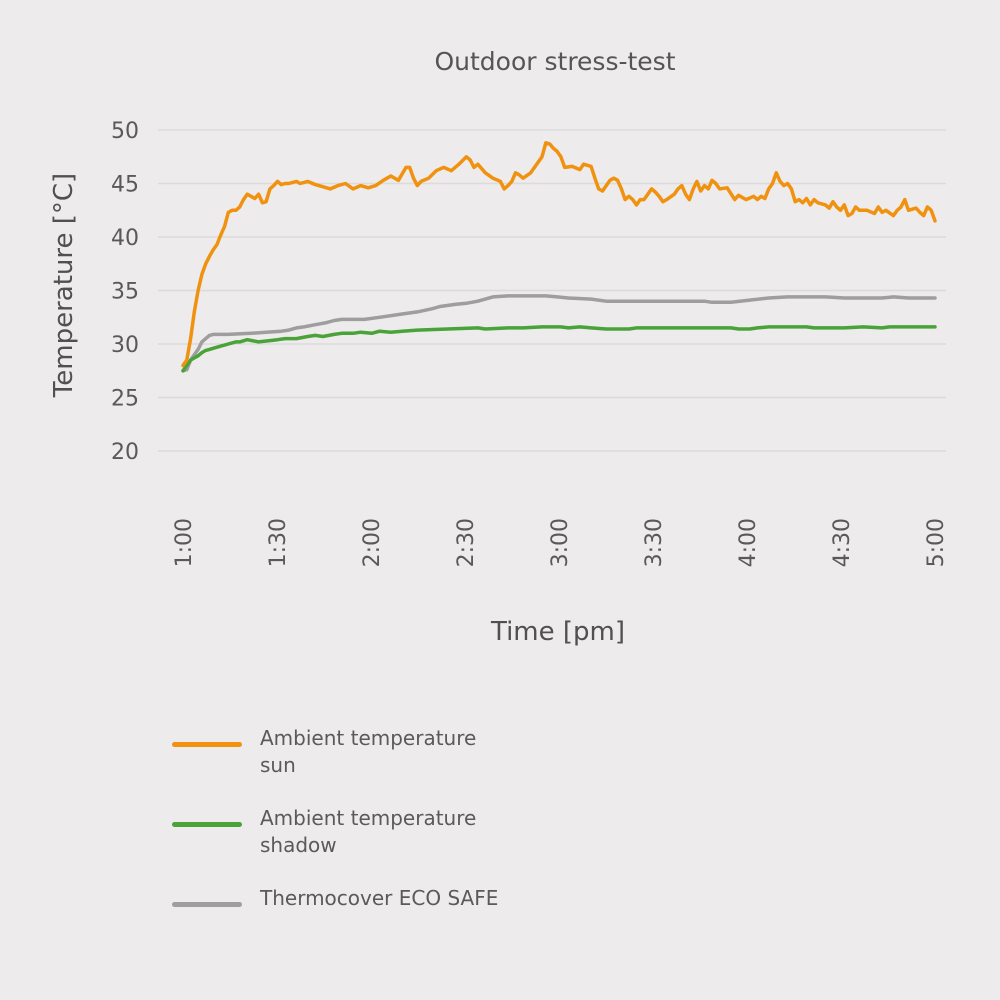 The width and height of the screenshot is (1000, 1000). I want to click on legend-label-shadow: Ambient temperature shadow, so click(380, 832).